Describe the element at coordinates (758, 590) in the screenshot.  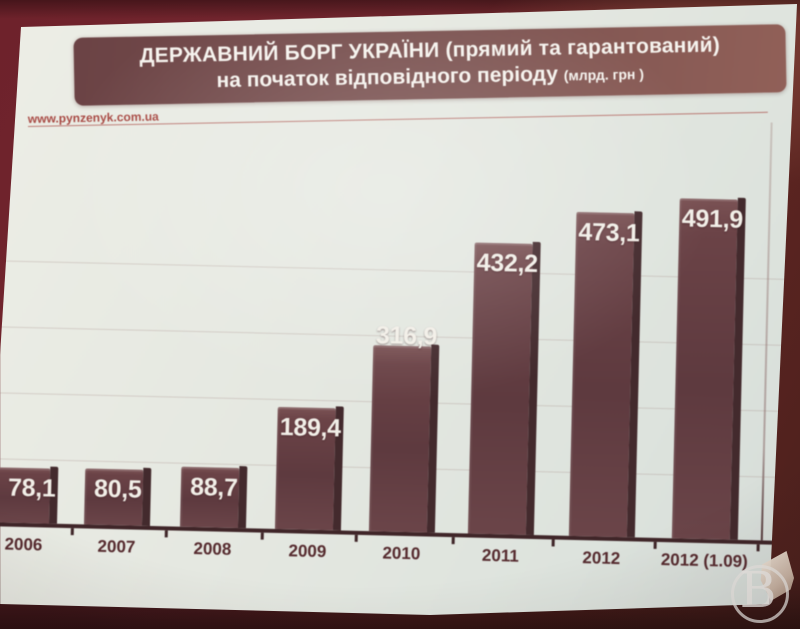
I see `photo-watermark-logo-letter: В` at that location.